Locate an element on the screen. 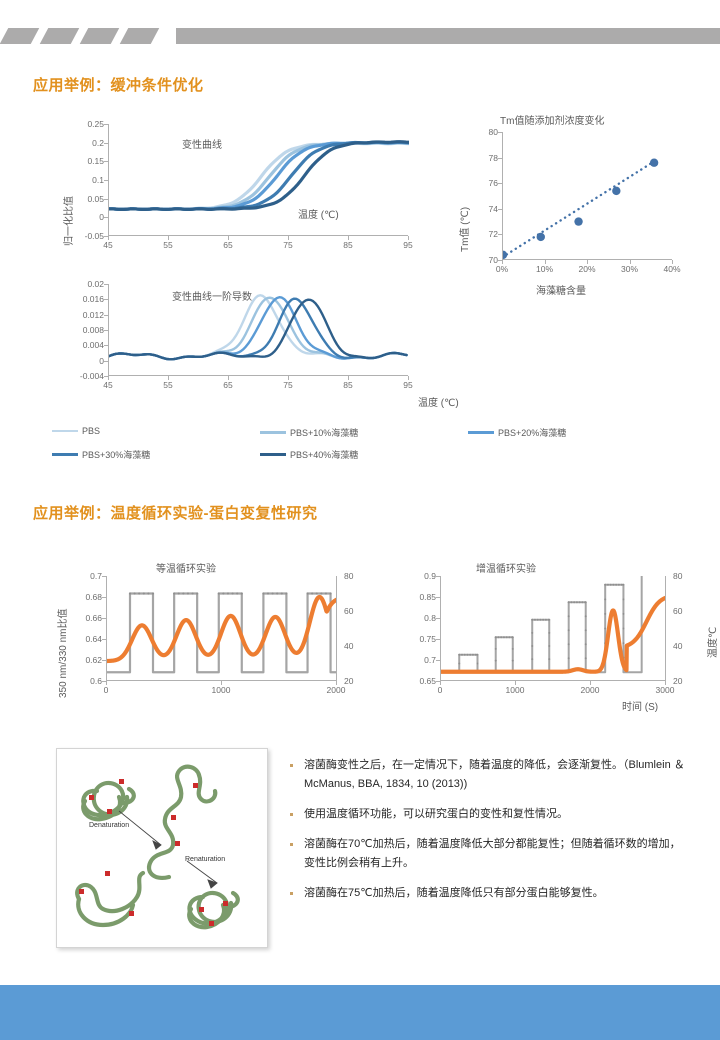  x-tick-label: 30% is located at coordinates (629, 269).